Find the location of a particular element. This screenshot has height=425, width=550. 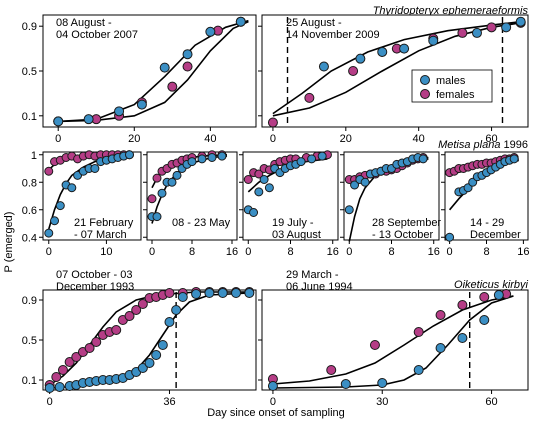

legend-females-marker is located at coordinates (425, 94).